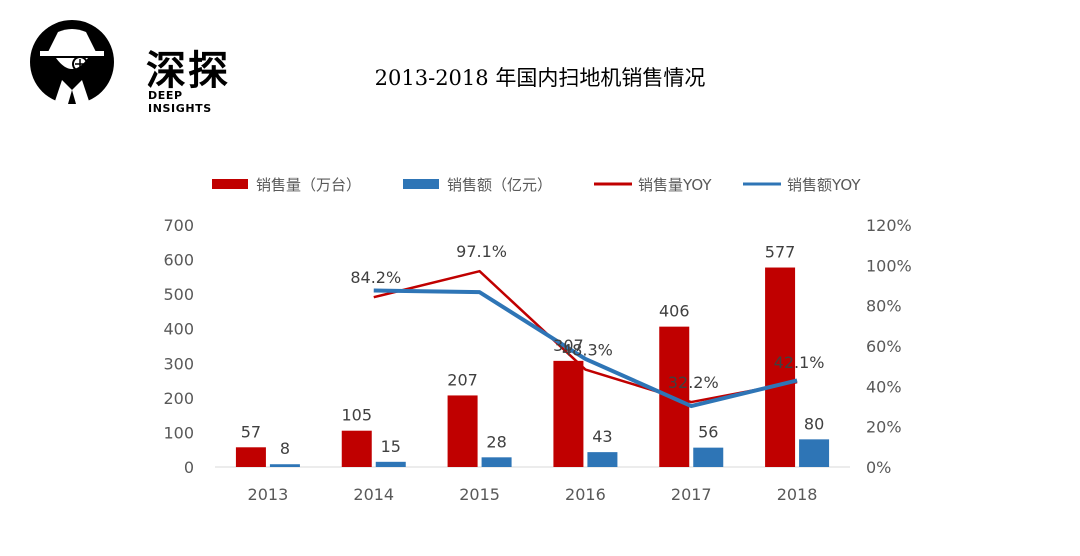  What do you see at coordinates (532, 485) in the screenshot?
I see `x-axis: 2013 2014 2015 2016 2017 2018` at bounding box center [532, 485].